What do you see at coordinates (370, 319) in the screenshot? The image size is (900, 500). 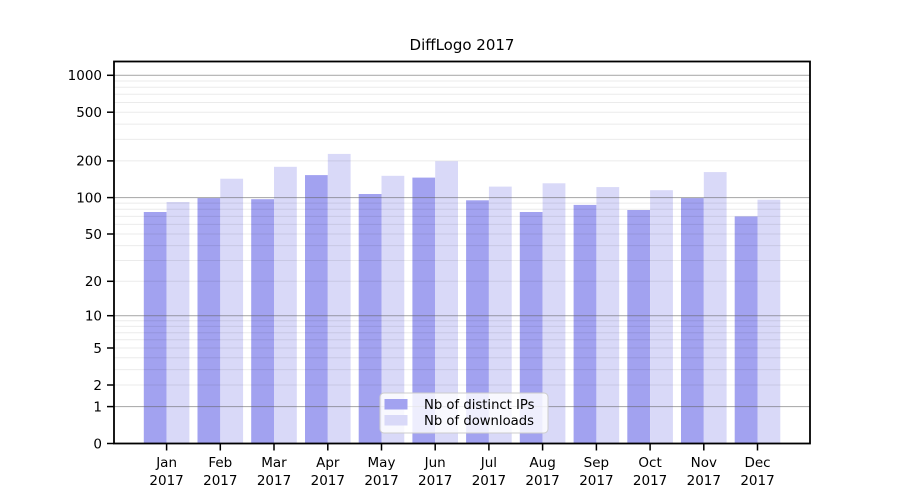 I see `bar-may-distinct-ips` at bounding box center [370, 319].